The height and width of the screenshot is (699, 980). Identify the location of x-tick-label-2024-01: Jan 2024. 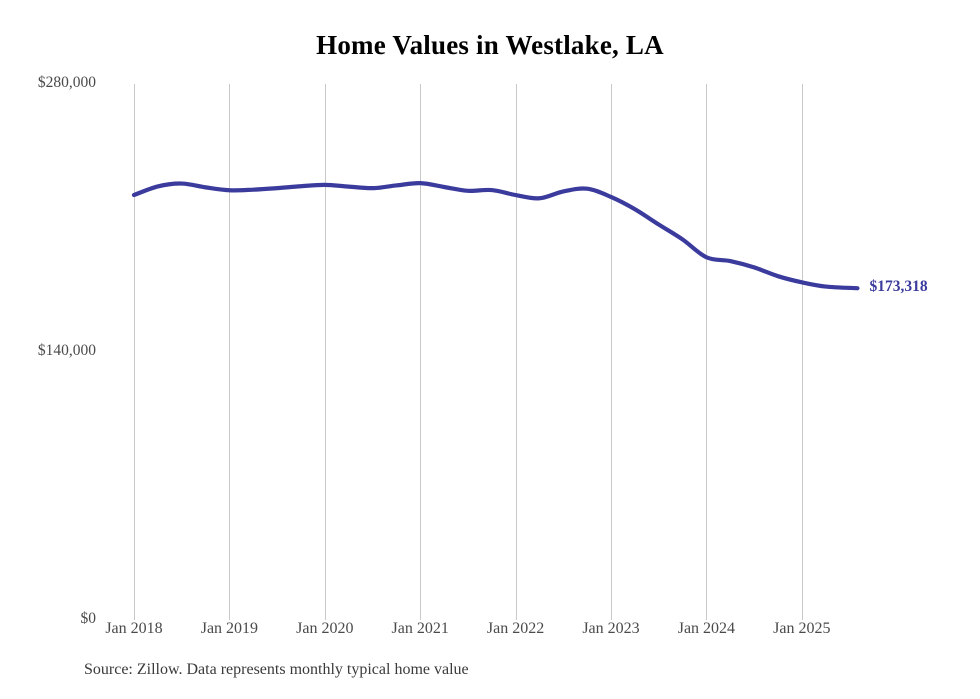
(706, 628).